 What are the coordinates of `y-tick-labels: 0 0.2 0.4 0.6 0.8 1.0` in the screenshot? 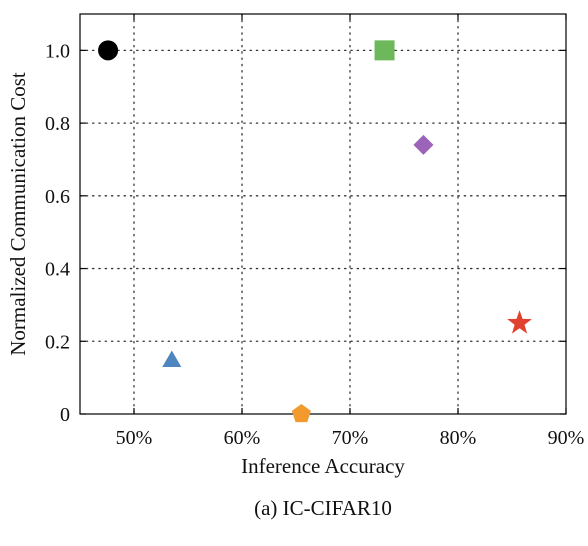 It's located at (57, 233).